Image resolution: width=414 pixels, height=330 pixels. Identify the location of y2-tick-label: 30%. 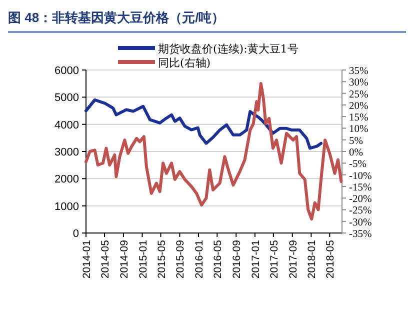
(358, 83).